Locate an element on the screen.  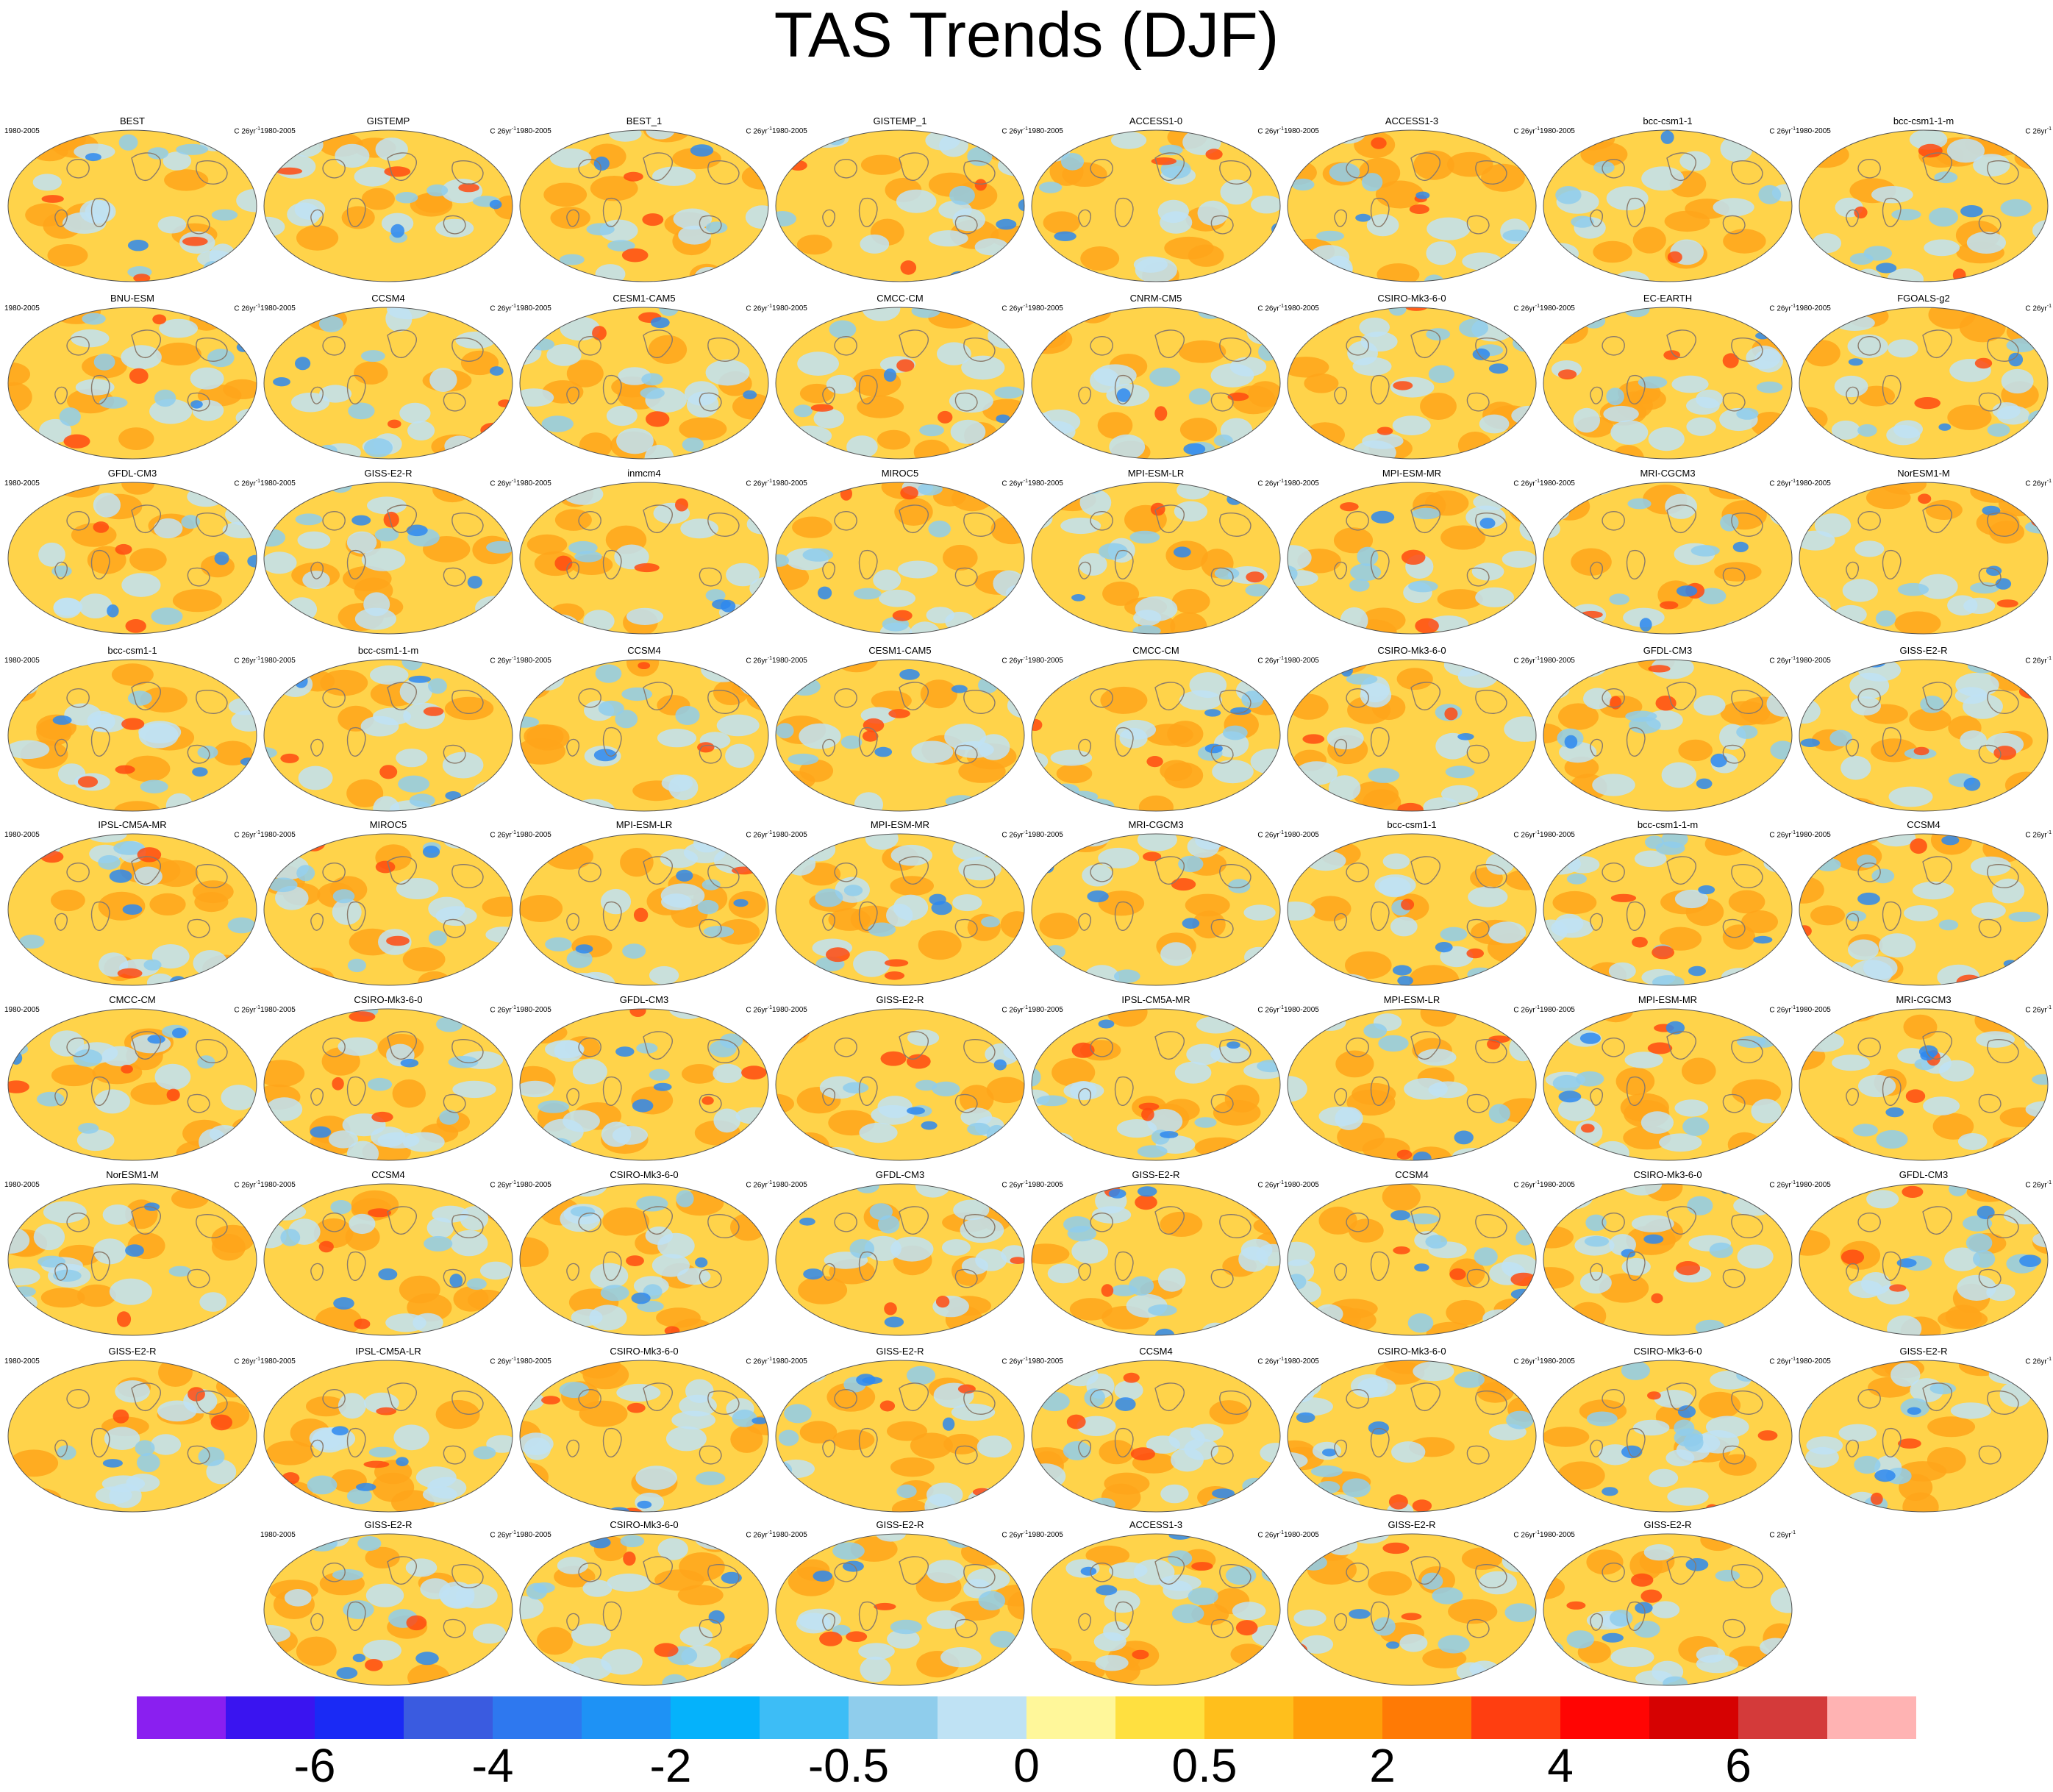
colorbar-box is located at coordinates (1160, 1717).